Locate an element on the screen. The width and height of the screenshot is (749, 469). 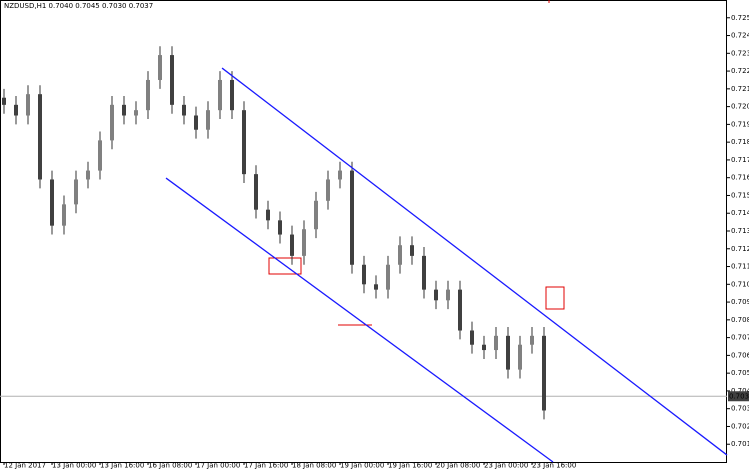
x-tick-label: 16 Jan 08:00 is located at coordinates (170, 465).